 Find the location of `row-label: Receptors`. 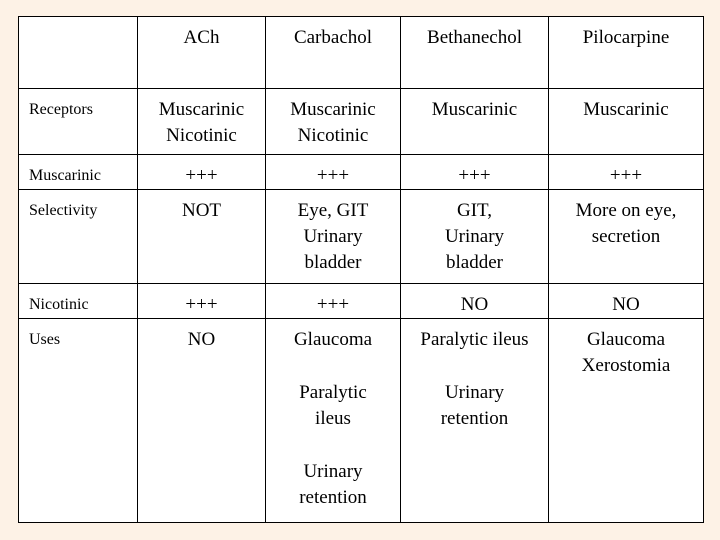

row-label: Receptors is located at coordinates (78, 121).